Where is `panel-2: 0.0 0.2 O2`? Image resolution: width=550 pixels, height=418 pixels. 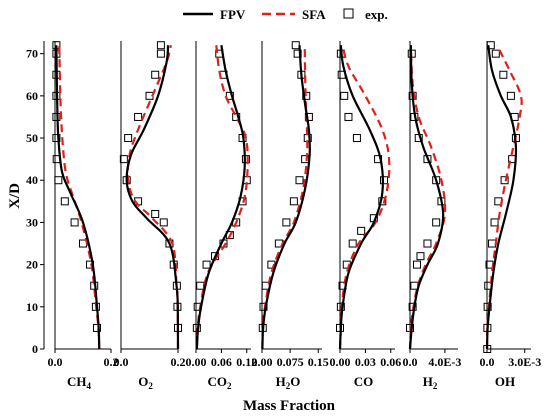
panel-2: 0.0 0.2 O2 is located at coordinates (150, 216).